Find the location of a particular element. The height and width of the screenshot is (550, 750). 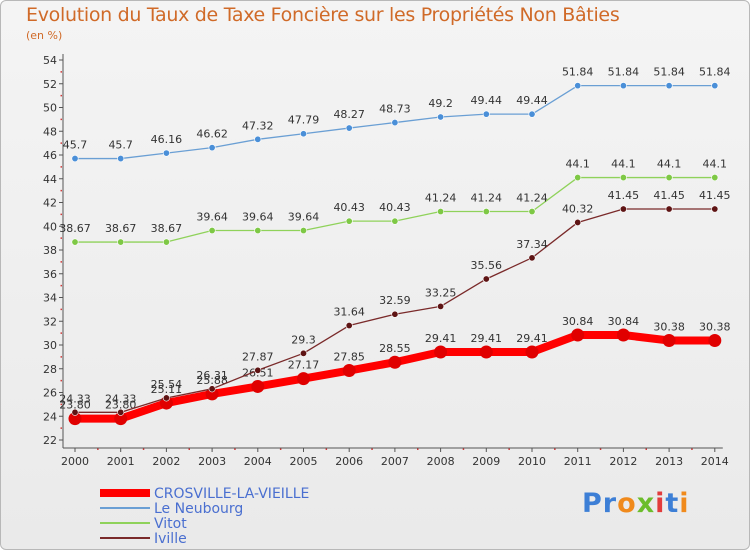

data-label: 32.59 is located at coordinates (395, 300).